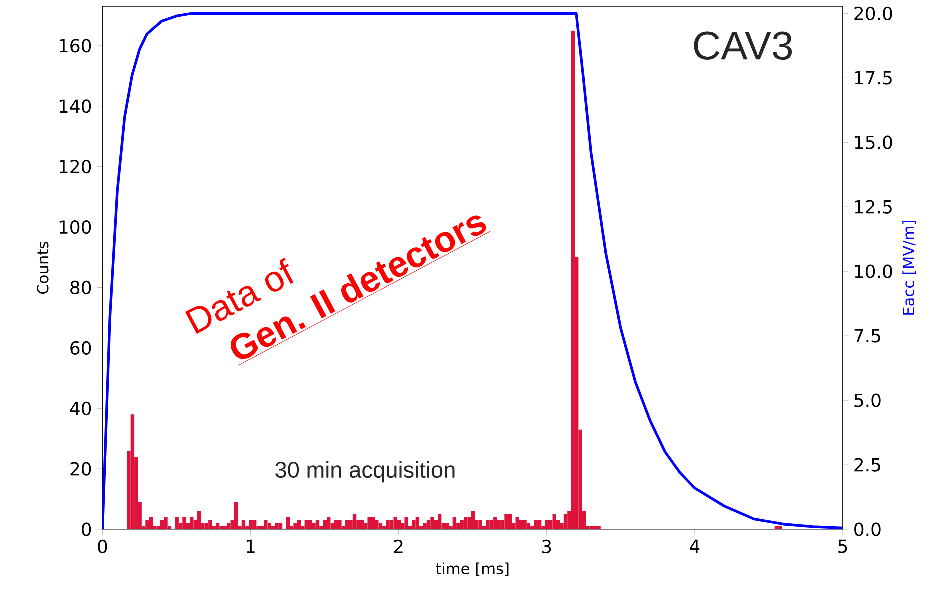  I want to click on annotation: CAV3, so click(743, 46).